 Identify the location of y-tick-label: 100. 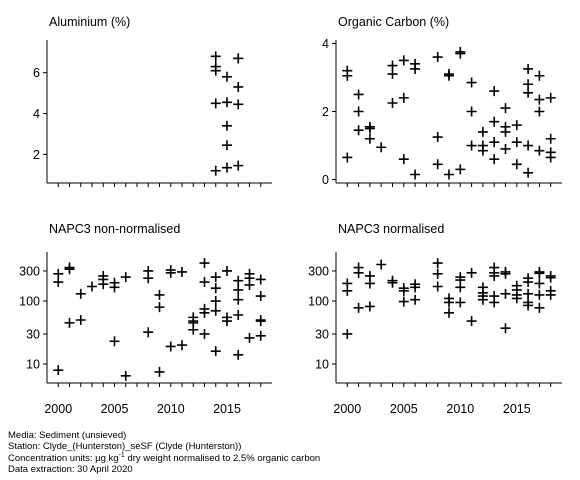
(318, 302).